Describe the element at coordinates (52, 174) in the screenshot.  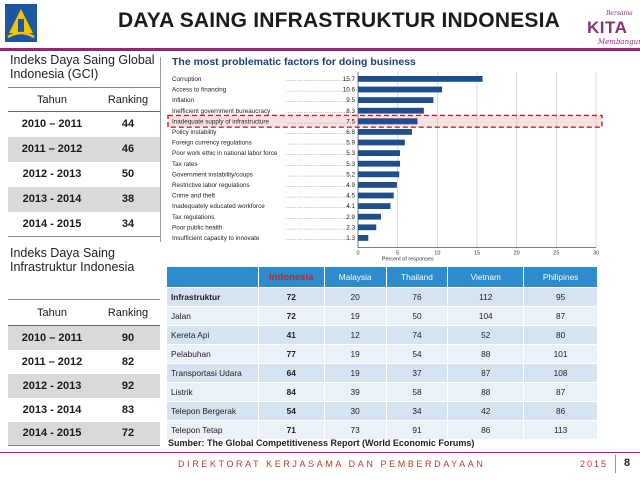
I see `year-cell: 2012 - 2013` at that location.